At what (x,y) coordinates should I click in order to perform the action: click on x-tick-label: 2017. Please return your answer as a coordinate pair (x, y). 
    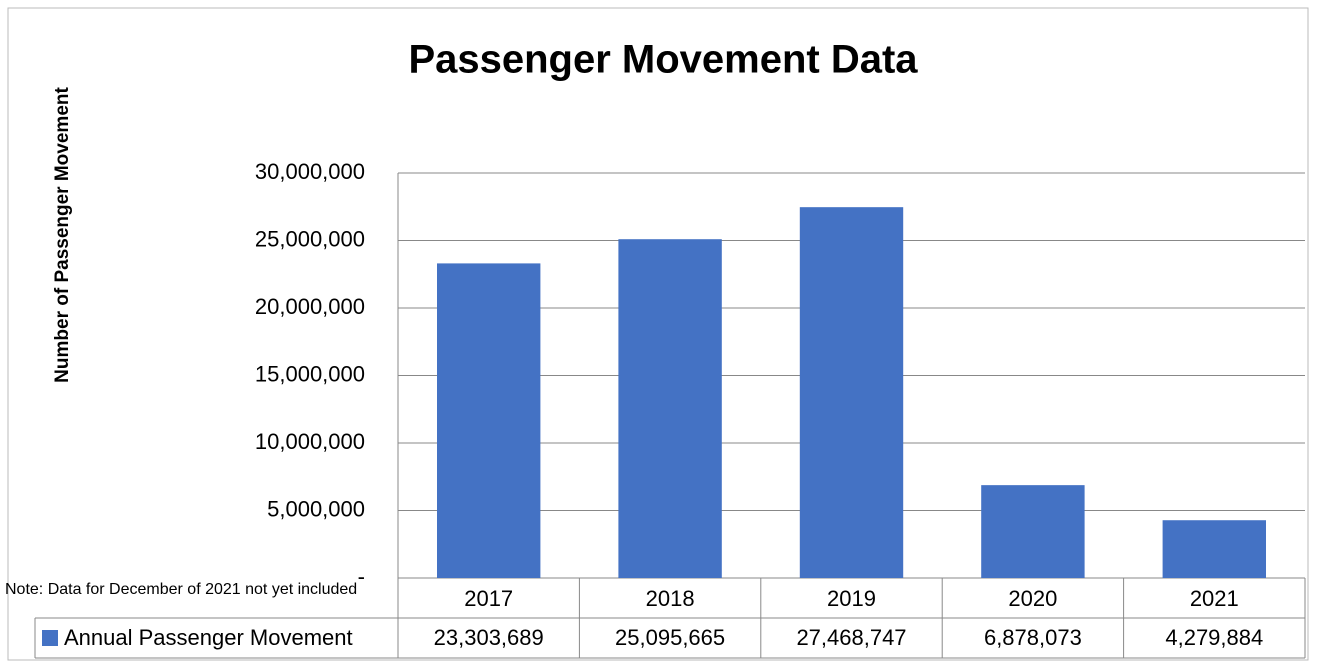
    Looking at the image, I should click on (488, 598).